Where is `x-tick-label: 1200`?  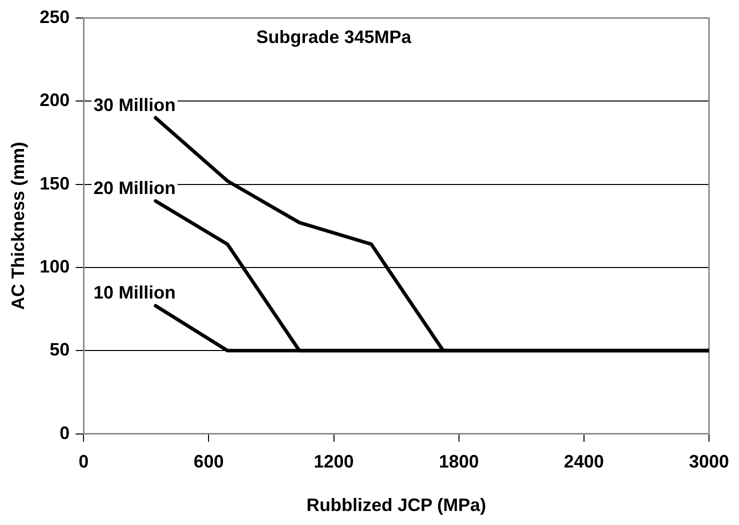 x-tick-label: 1200 is located at coordinates (334, 462).